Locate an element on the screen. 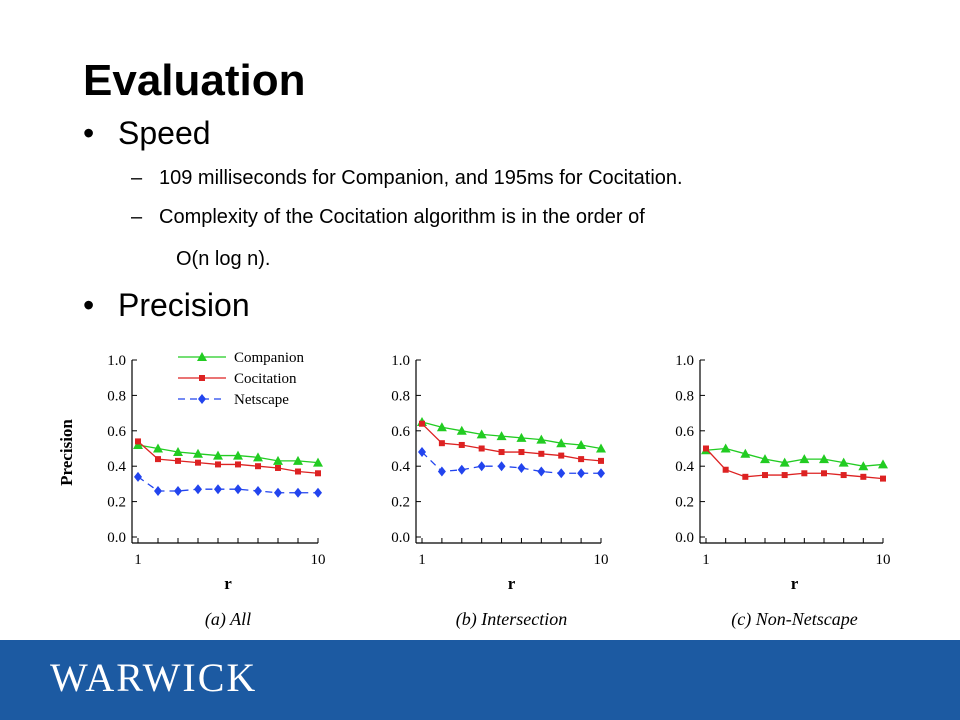  y-tick-label: 1.0 is located at coordinates (116, 361).